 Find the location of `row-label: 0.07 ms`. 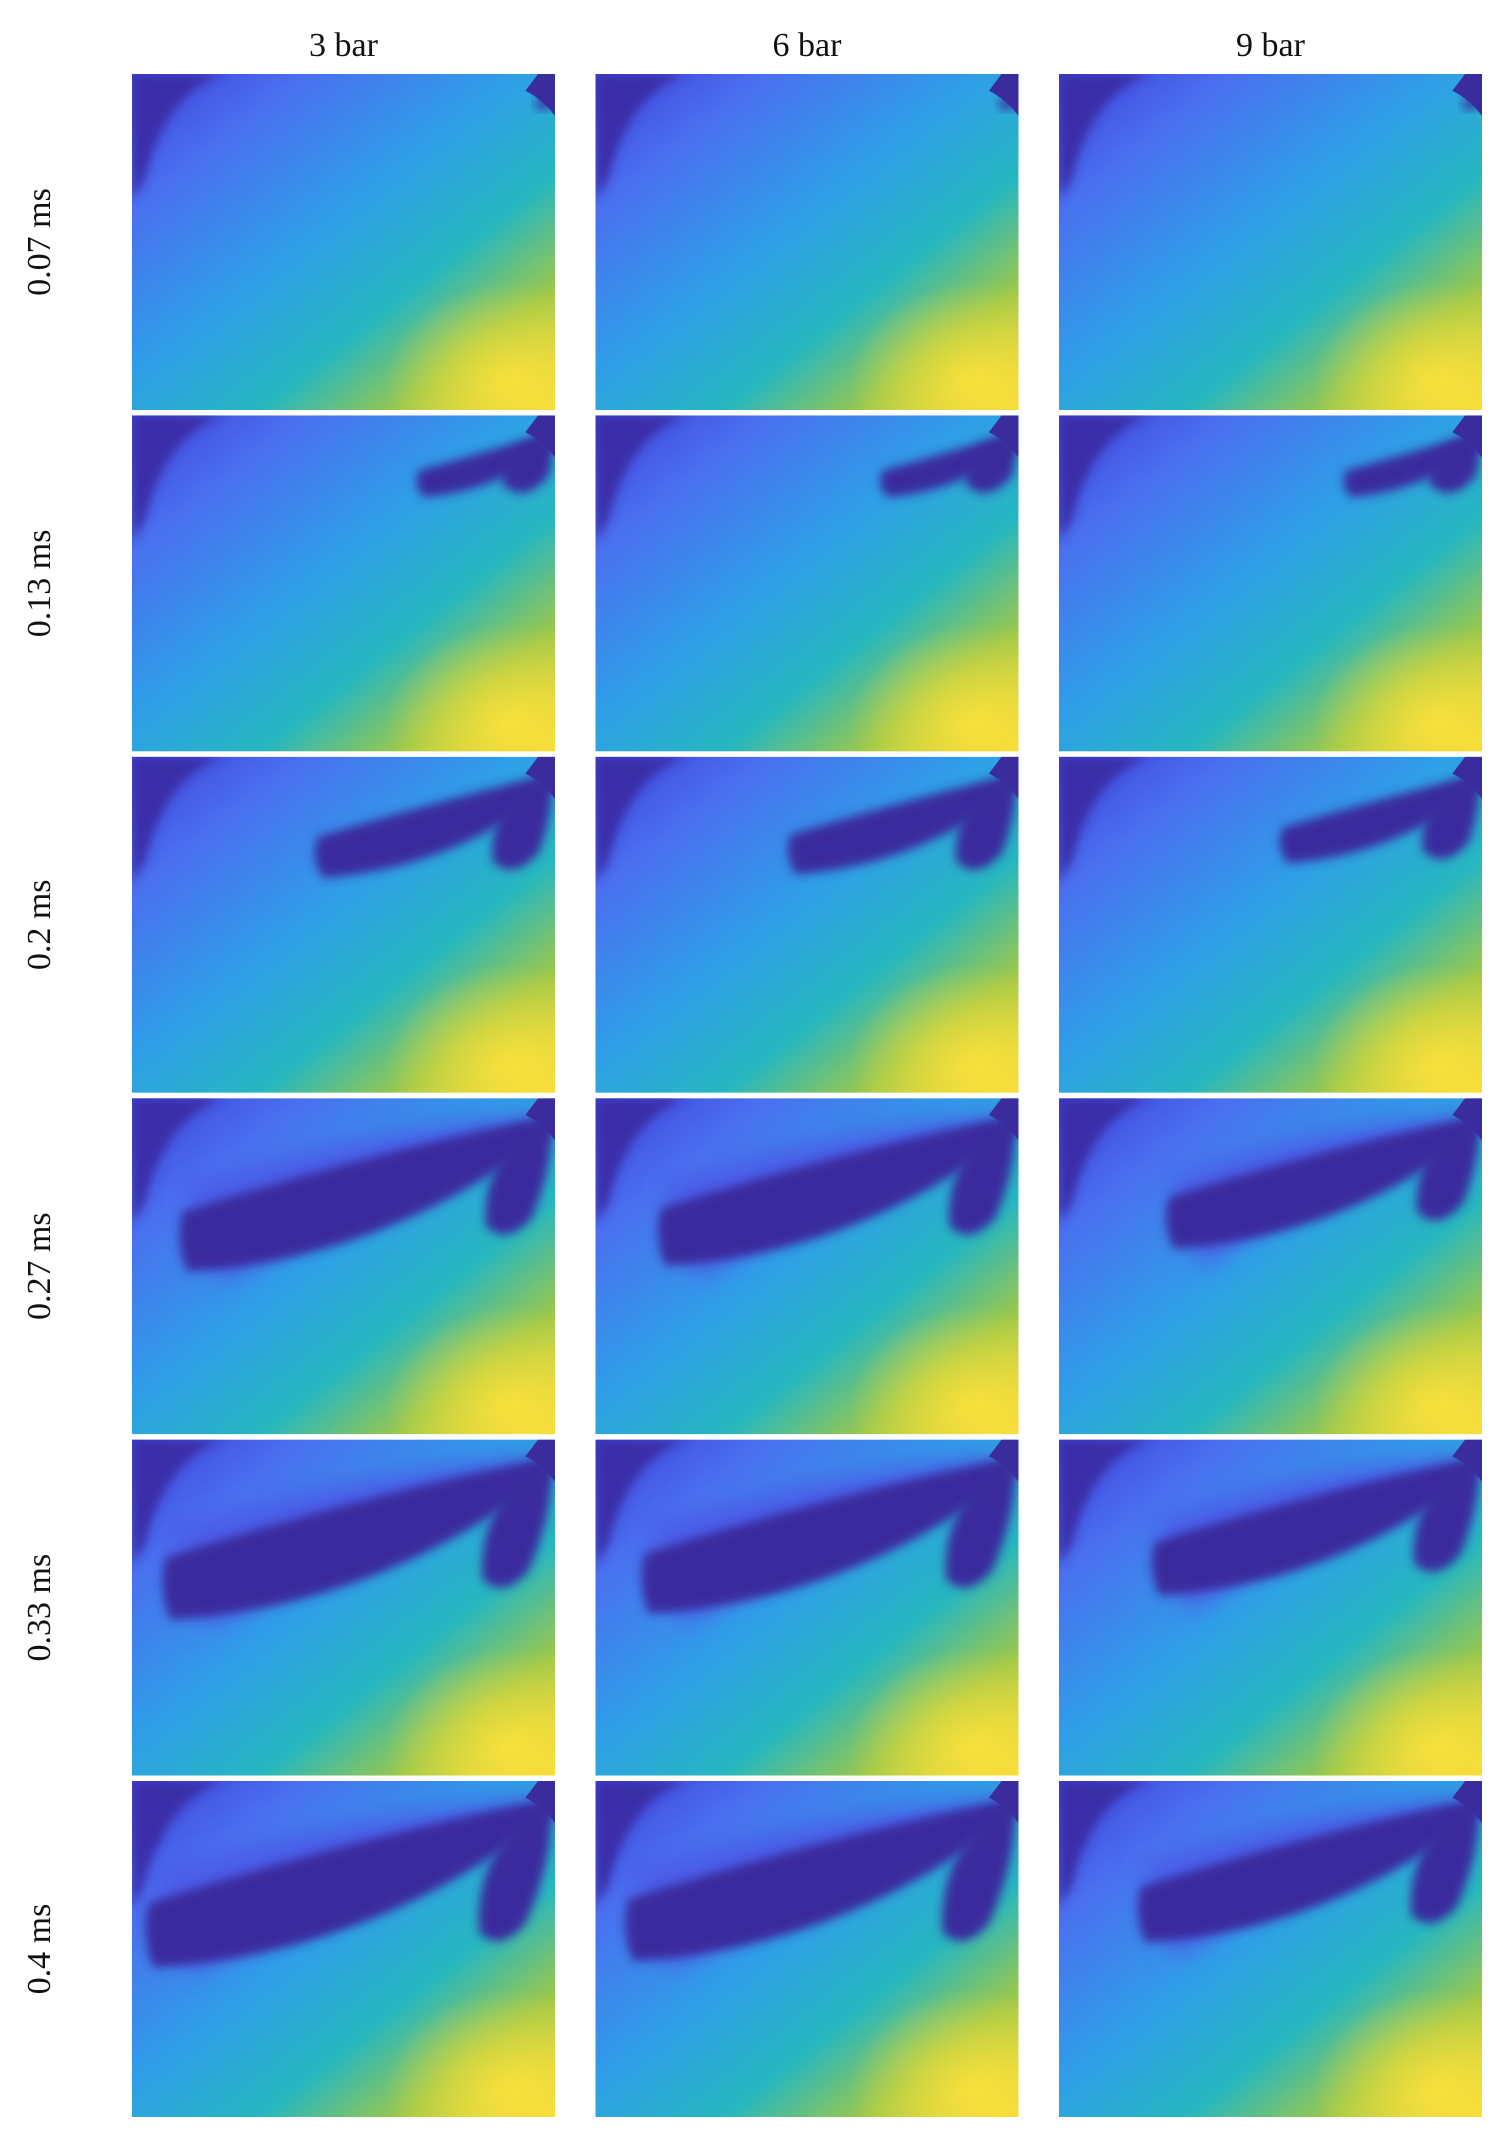

row-label: 0.07 ms is located at coordinates (39, 242).